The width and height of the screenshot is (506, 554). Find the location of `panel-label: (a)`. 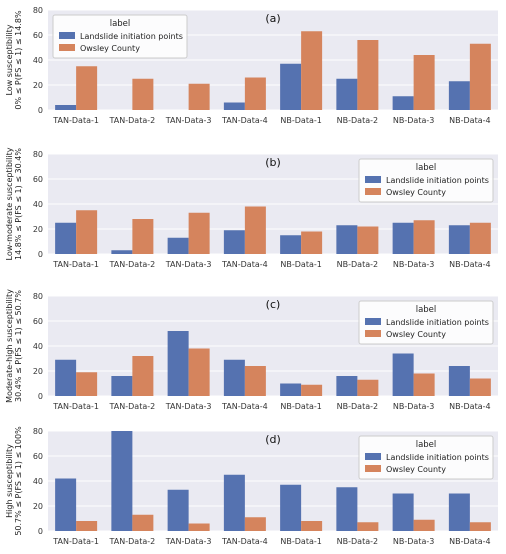

panel-label: (a) is located at coordinates (272, 18).